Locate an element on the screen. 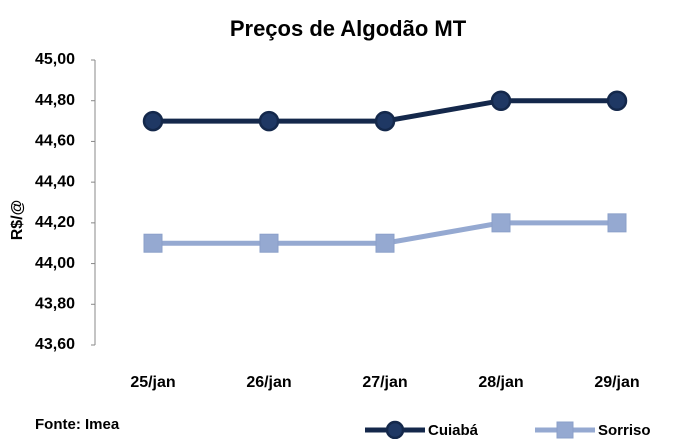 The width and height of the screenshot is (676, 439). x-tick-label: 26/jan is located at coordinates (268, 382).